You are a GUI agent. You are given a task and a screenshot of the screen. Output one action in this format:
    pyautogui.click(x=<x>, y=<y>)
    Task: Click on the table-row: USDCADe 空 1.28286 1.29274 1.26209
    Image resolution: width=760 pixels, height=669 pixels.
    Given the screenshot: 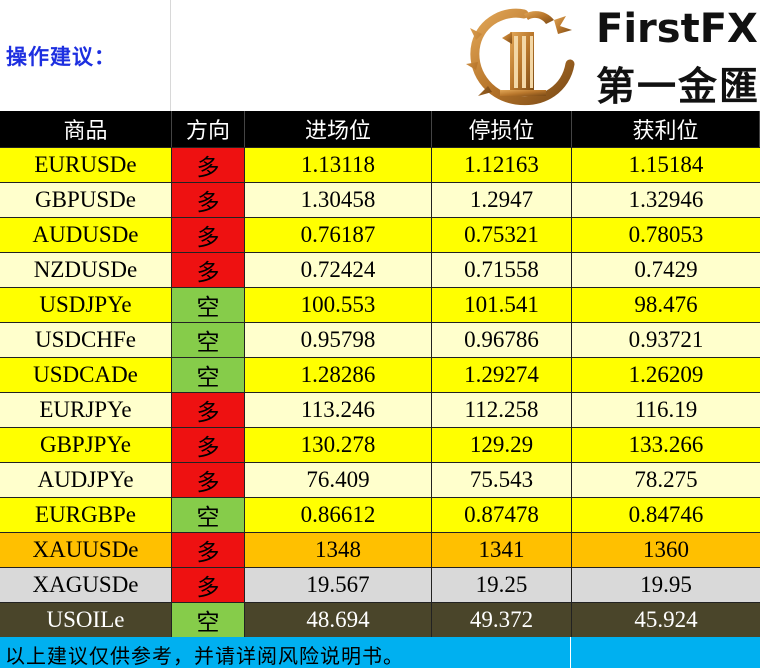 What is the action you would take?
    pyautogui.click(x=380, y=375)
    